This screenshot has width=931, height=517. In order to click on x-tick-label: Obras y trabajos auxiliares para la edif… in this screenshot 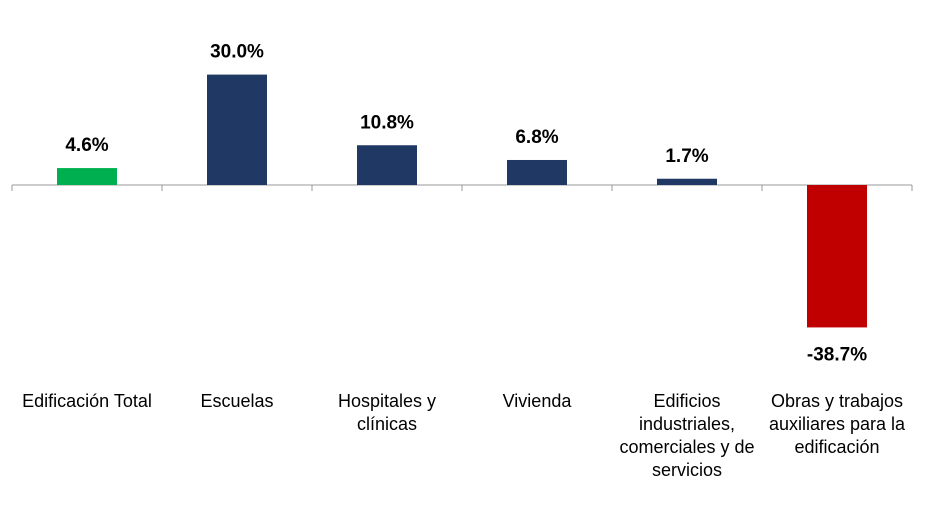, I will do `click(837, 424)`.